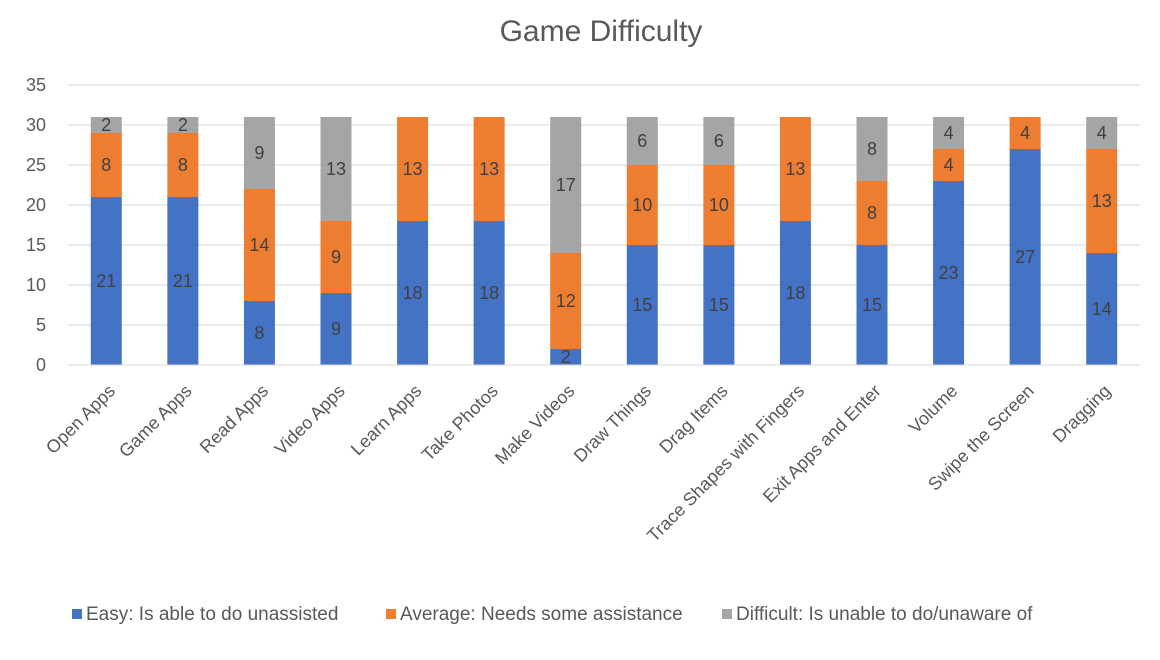 The height and width of the screenshot is (660, 1160). What do you see at coordinates (534, 424) in the screenshot?
I see `x-tick-label: Make Videos` at bounding box center [534, 424].